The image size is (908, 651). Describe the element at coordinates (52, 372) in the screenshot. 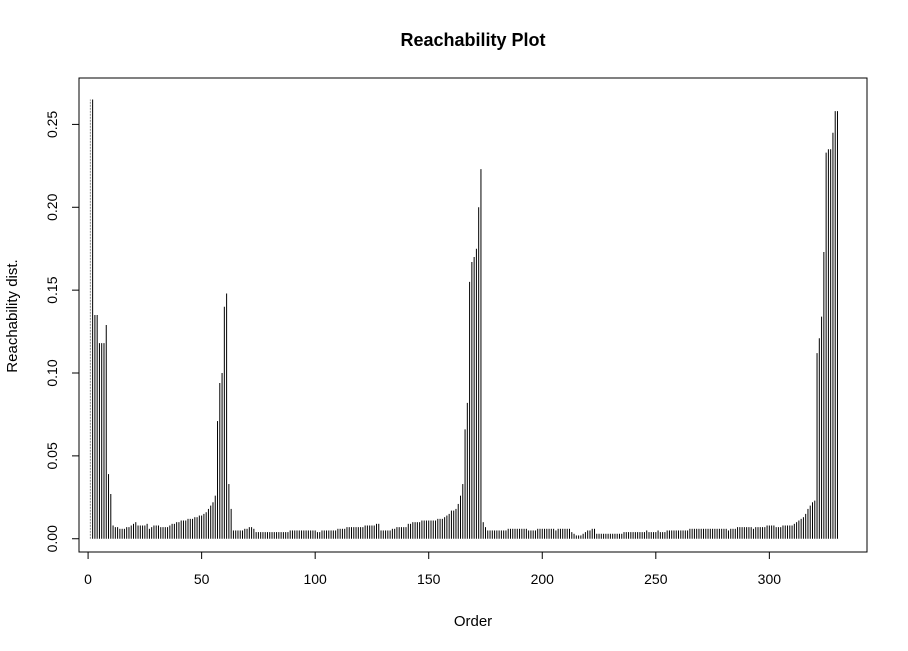

I see `y-tick-label: 0.10` at that location.